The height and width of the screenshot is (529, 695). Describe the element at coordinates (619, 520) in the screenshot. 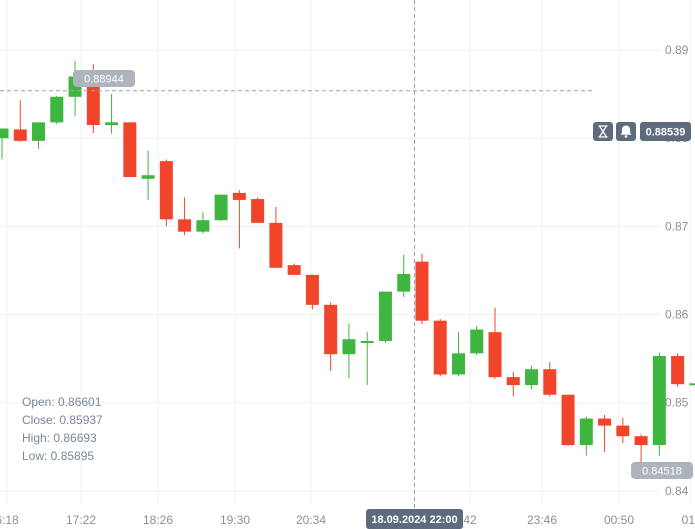

I see `x-tick-label: 00:50` at that location.